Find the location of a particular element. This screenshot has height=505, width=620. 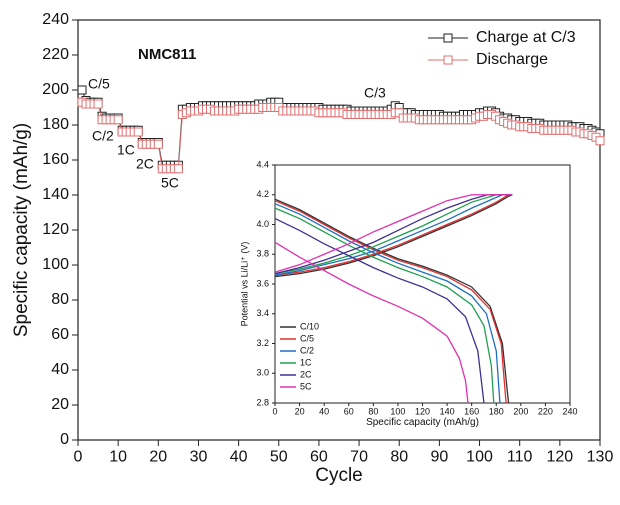

x-axis-label: Cycle is located at coordinates (339, 475).